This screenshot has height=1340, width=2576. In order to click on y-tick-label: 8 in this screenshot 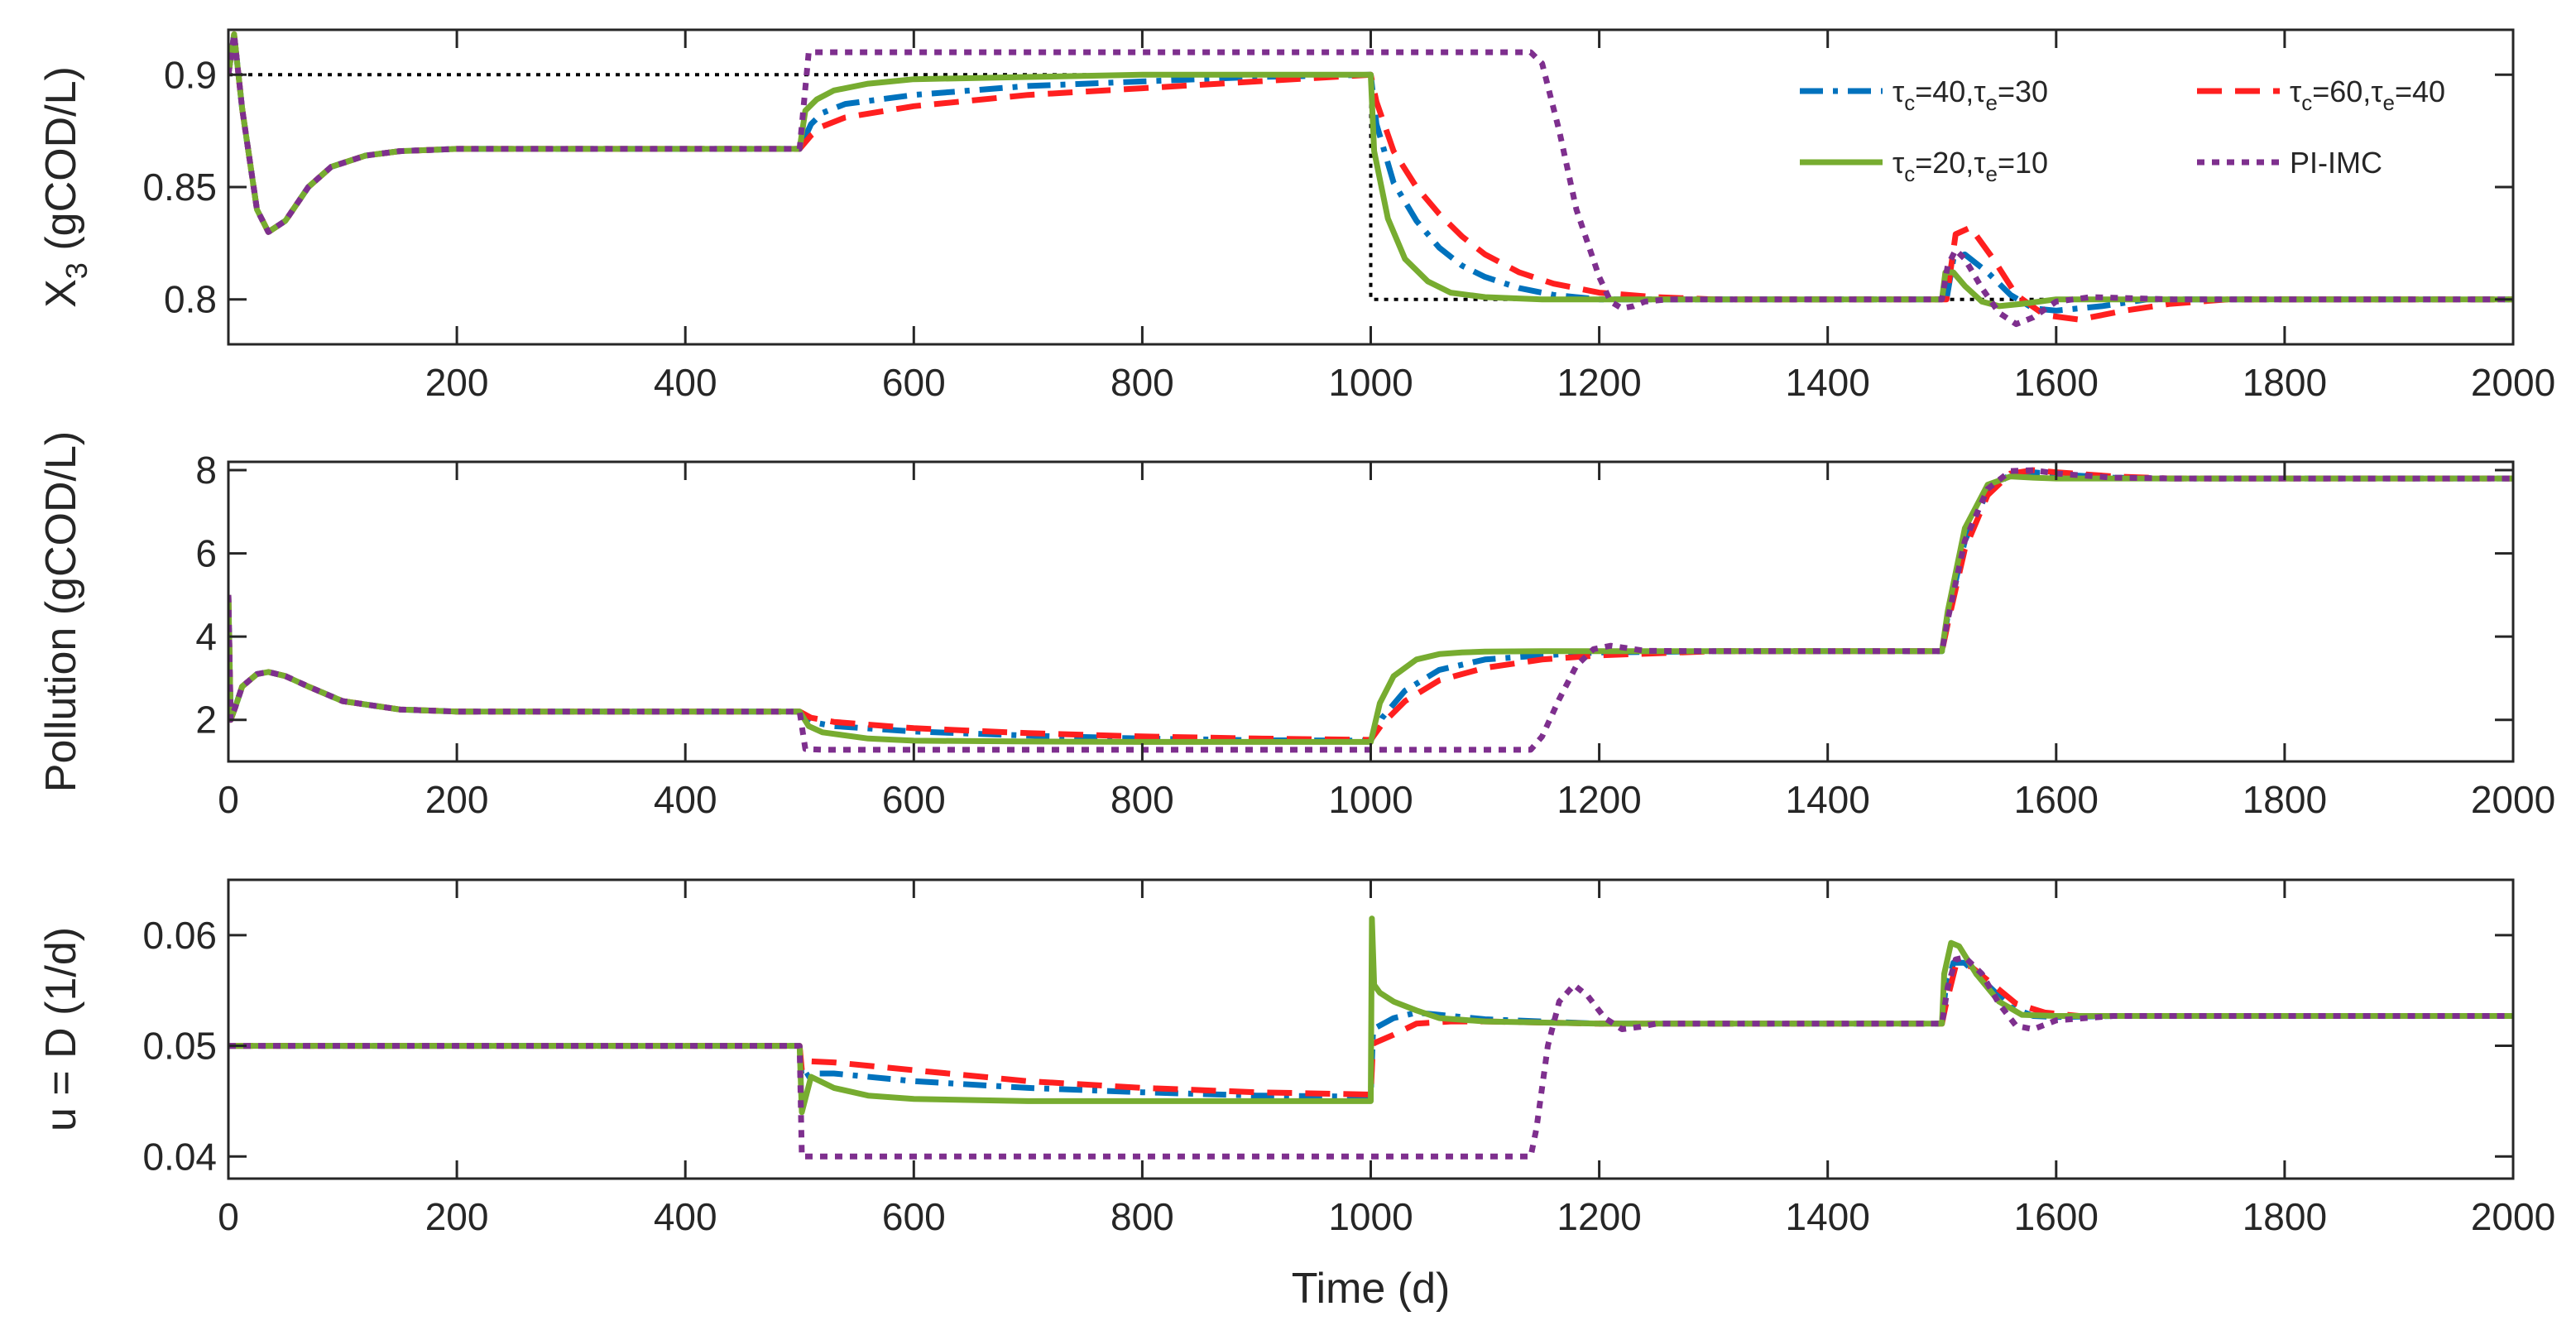, I will do `click(206, 470)`.